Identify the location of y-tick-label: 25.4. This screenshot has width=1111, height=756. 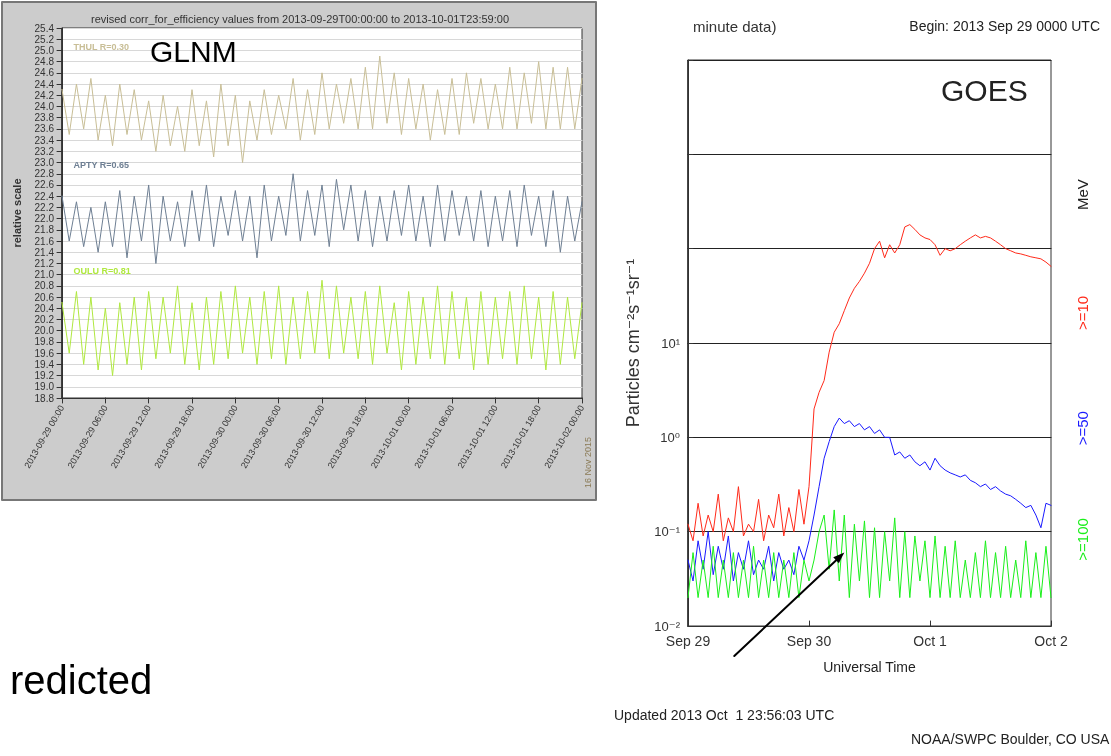
(44, 28).